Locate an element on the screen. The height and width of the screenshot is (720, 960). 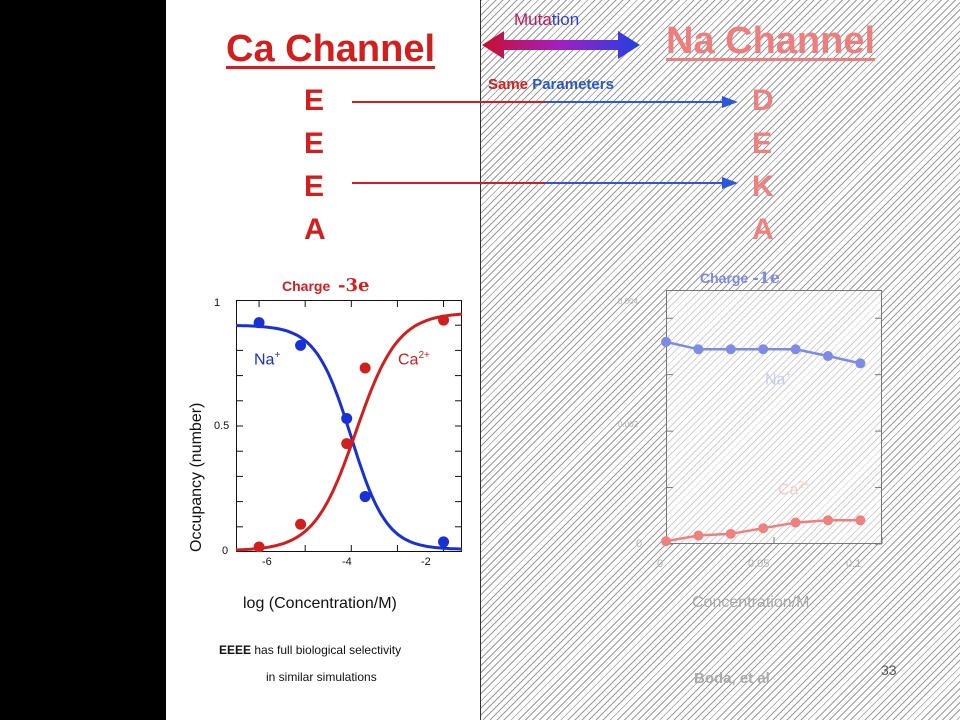
left-na-label: Na+ is located at coordinates (267, 359).